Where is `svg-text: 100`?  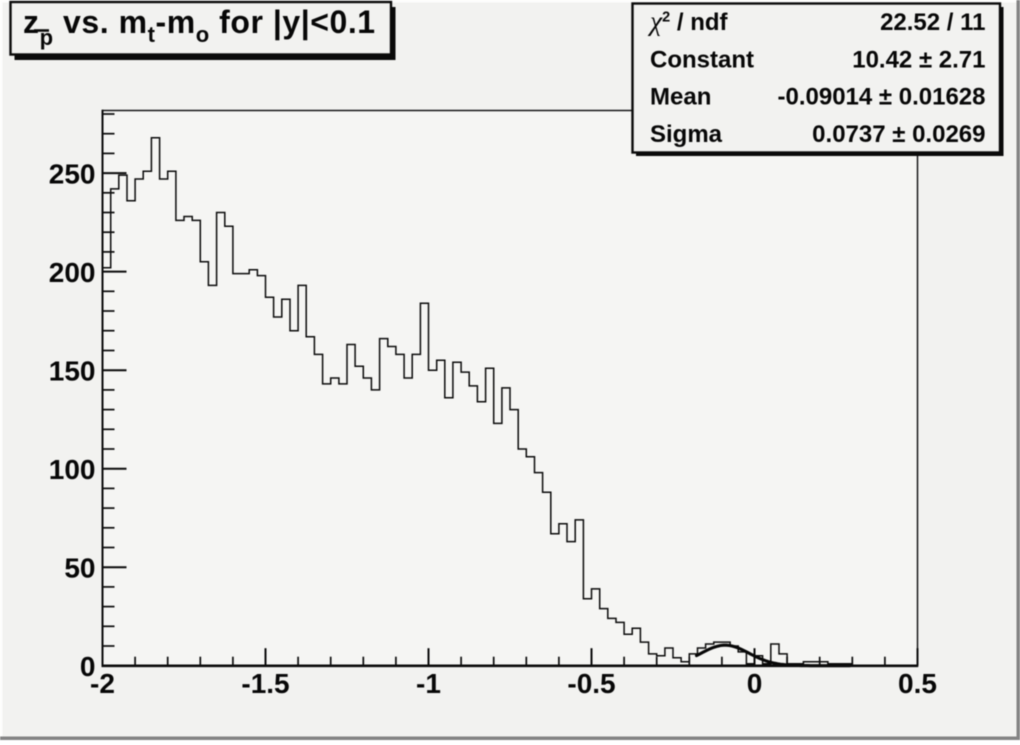 svg-text: 100 is located at coordinates (72, 469).